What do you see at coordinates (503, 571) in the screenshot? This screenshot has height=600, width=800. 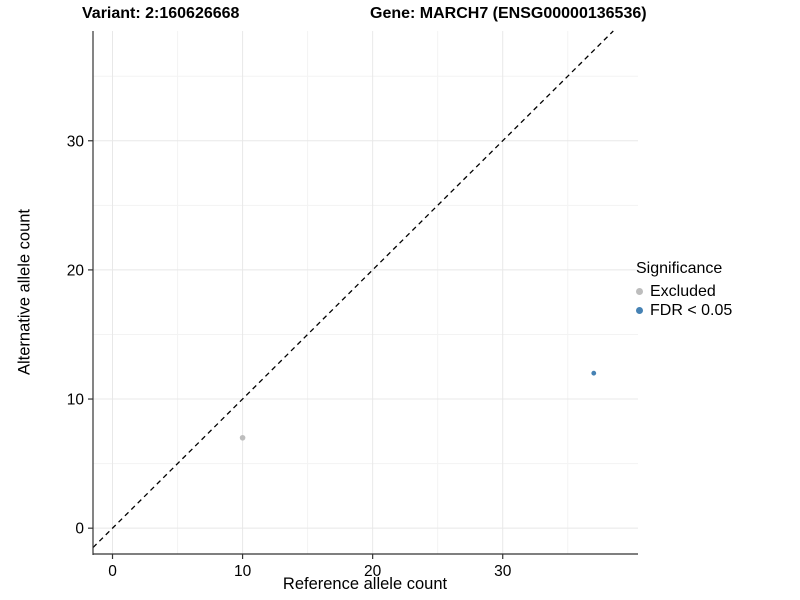 I see `x-tick-label: 30` at bounding box center [503, 571].